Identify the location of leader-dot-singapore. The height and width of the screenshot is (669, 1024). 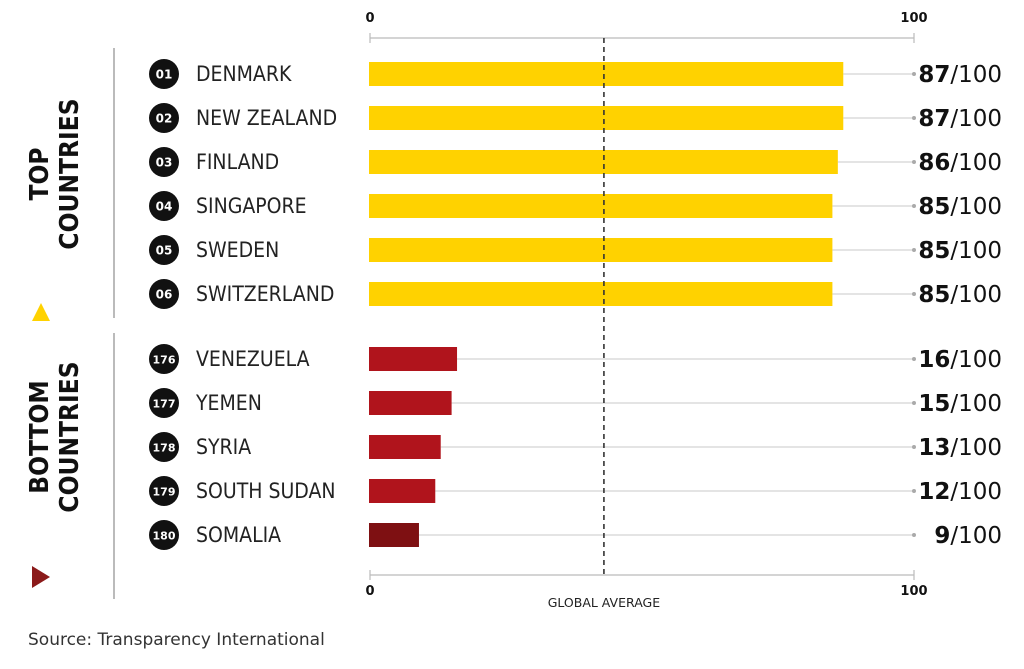
(914, 206).